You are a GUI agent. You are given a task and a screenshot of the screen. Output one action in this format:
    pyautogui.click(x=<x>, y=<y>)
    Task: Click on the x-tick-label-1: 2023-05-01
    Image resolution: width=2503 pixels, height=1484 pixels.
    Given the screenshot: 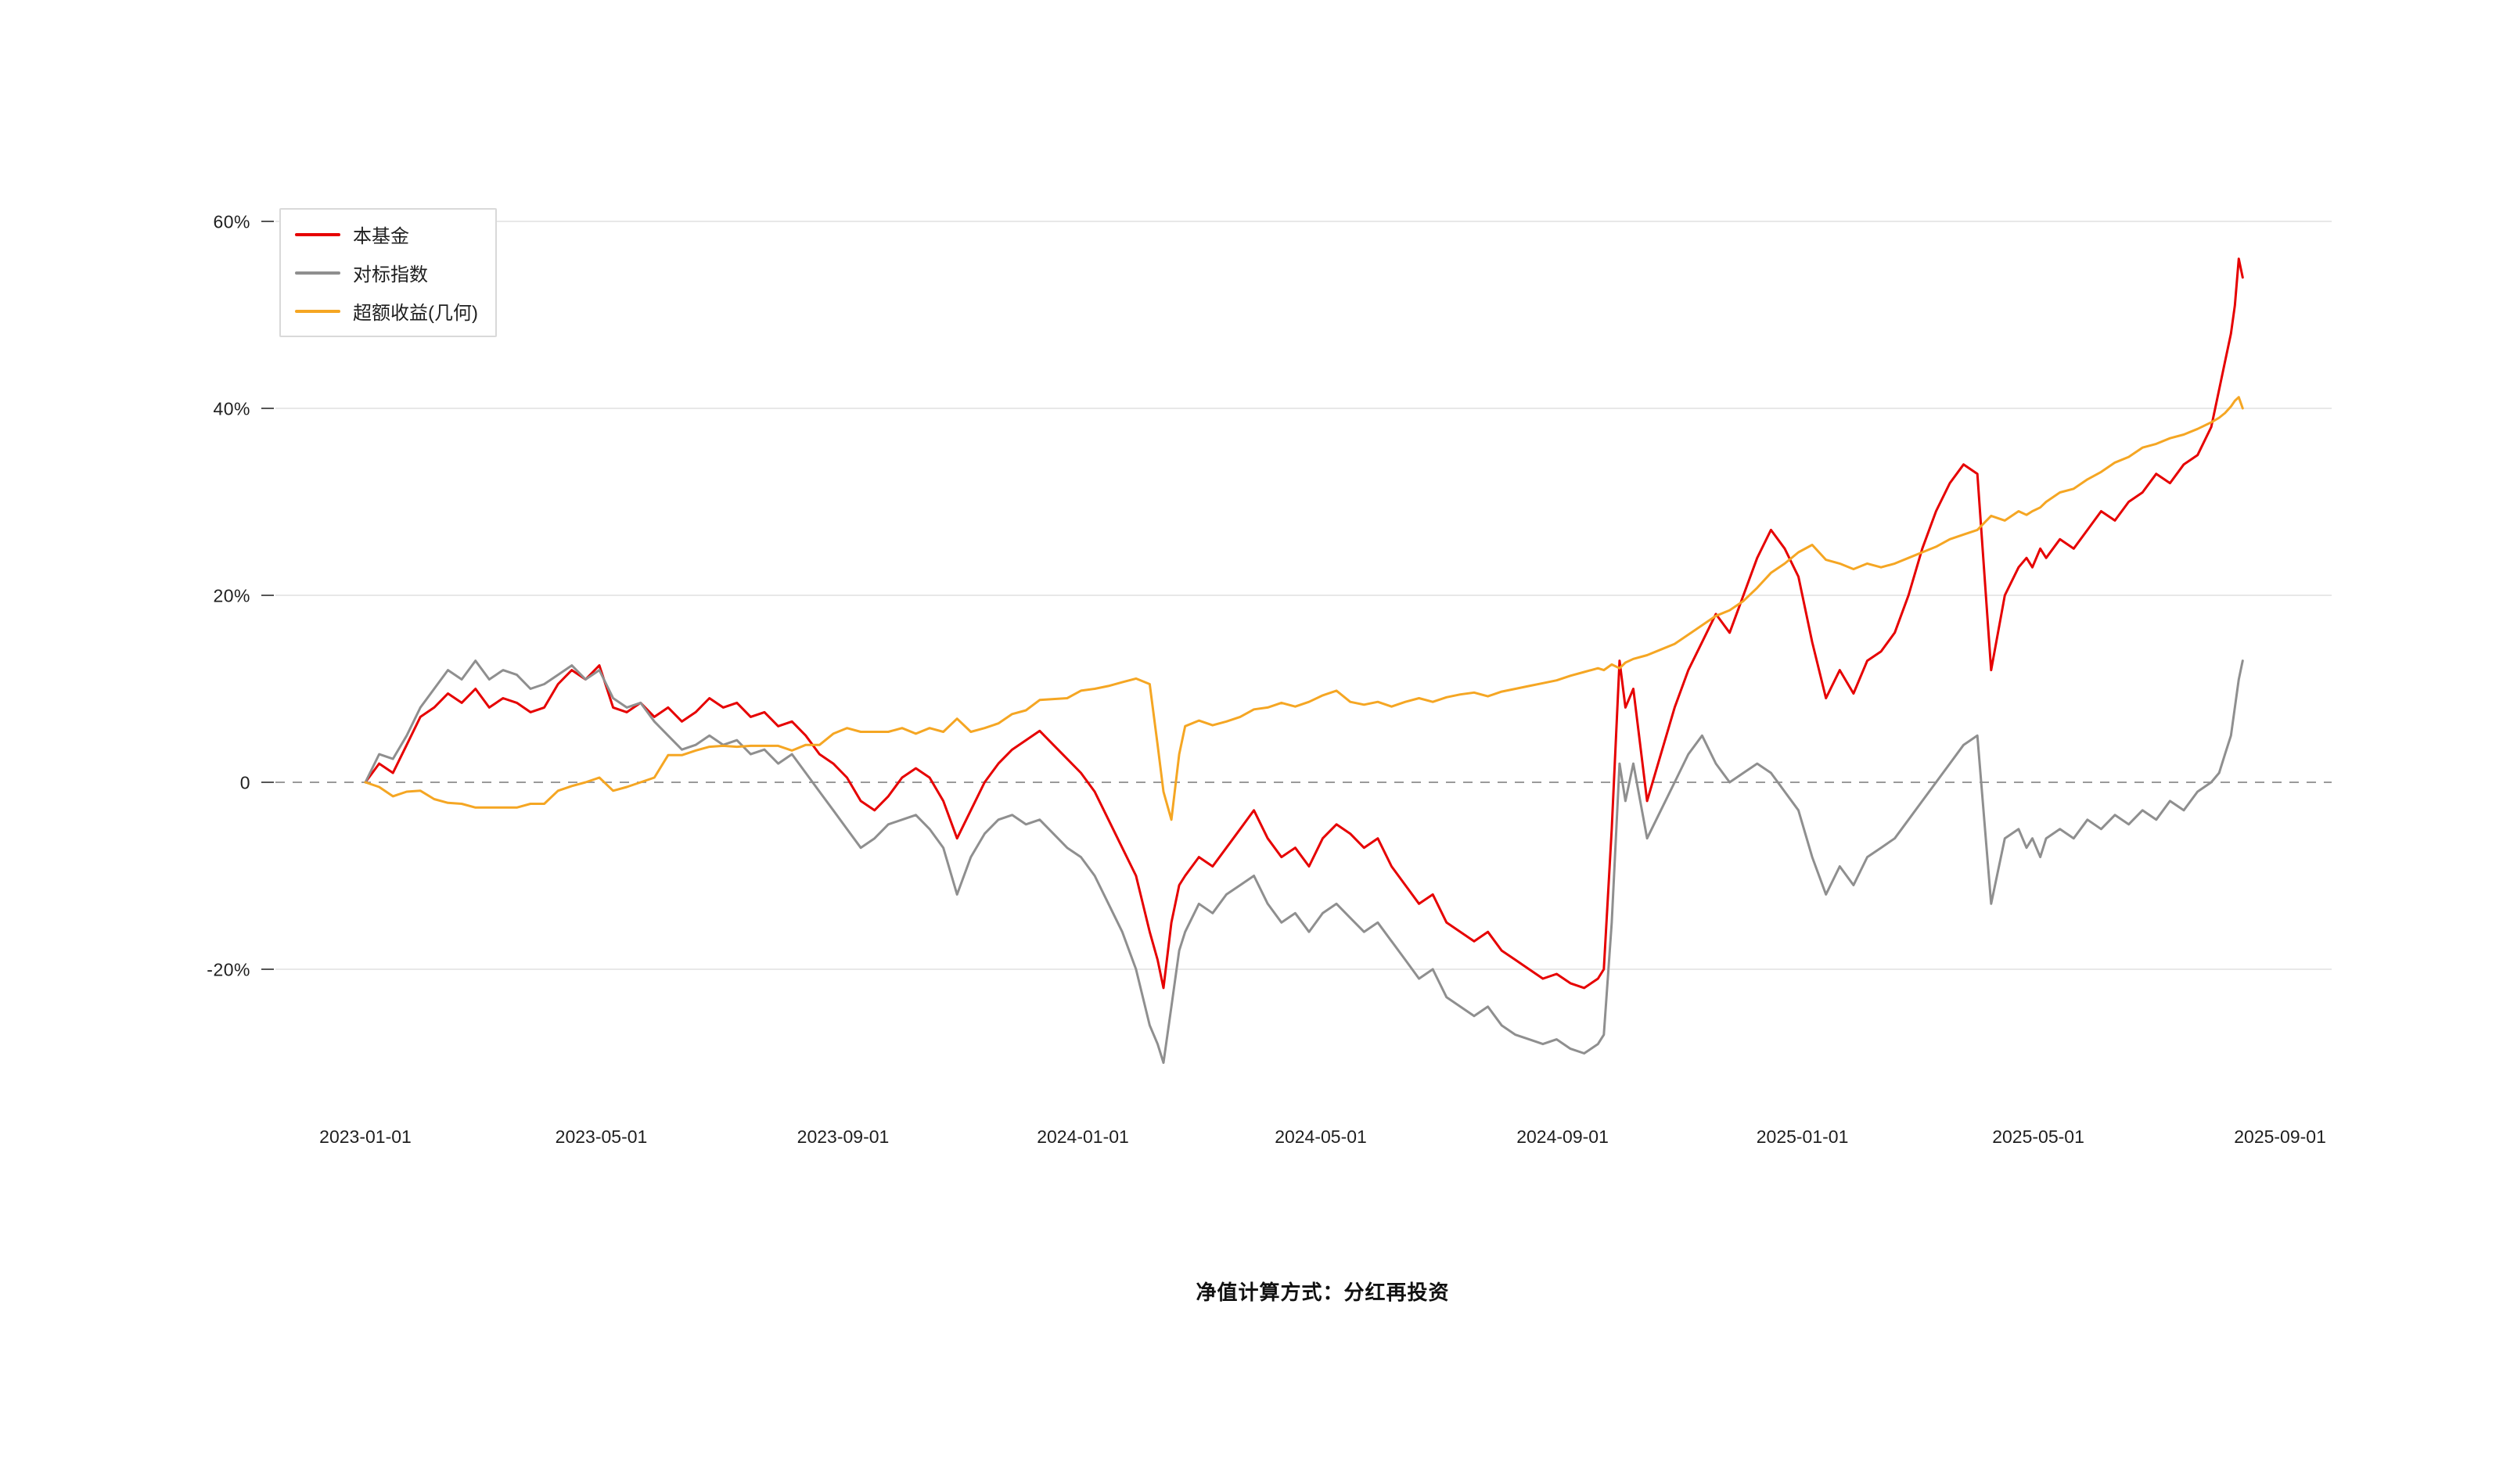 What is the action you would take?
    pyautogui.click(x=601, y=1136)
    